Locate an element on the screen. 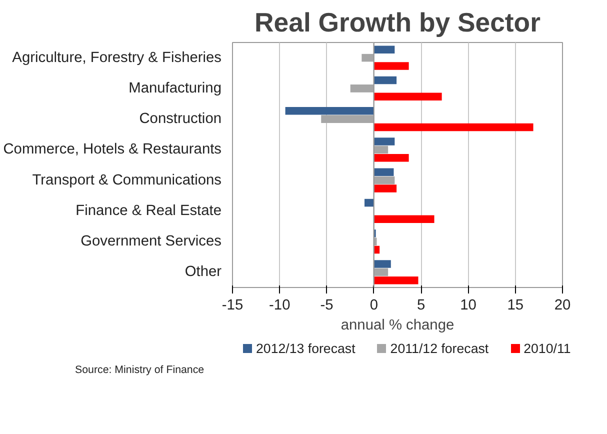 The height and width of the screenshot is (434, 607). x-tick-label: -15 is located at coordinates (233, 306).